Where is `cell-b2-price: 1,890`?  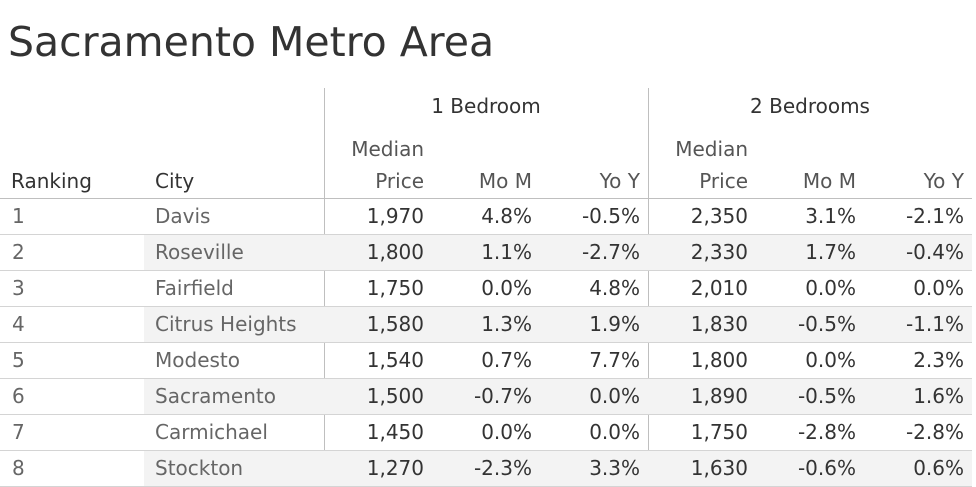
cell-b2-price: 1,890 is located at coordinates (719, 396).